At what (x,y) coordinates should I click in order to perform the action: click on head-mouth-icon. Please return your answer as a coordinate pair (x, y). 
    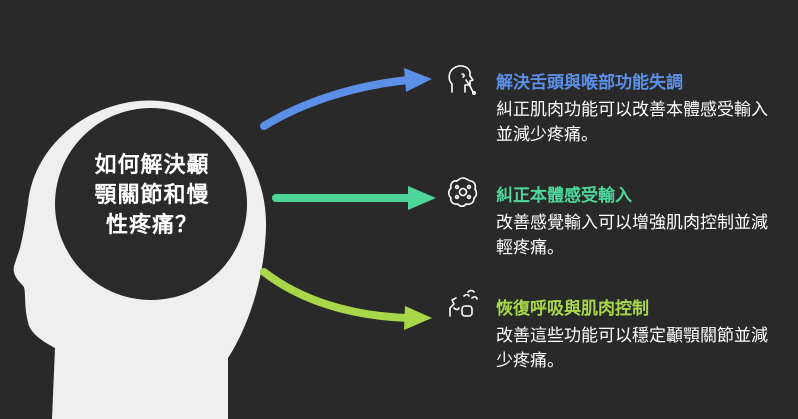
    Looking at the image, I should click on (462, 80).